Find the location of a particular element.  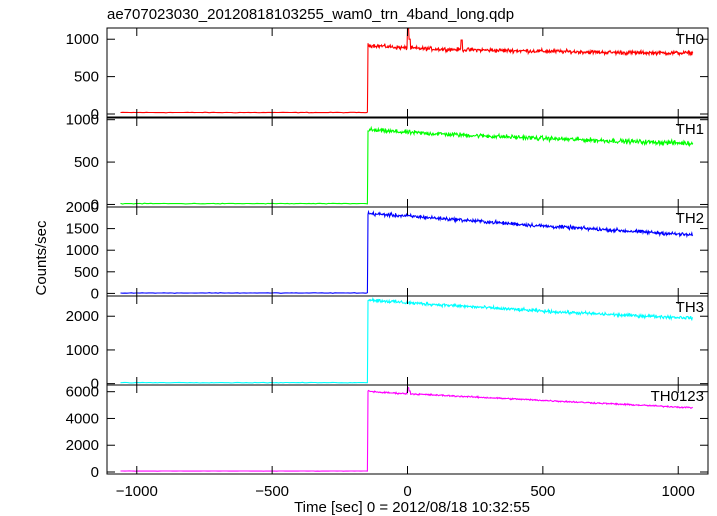

panel-label: TH0123 is located at coordinates (677, 396).